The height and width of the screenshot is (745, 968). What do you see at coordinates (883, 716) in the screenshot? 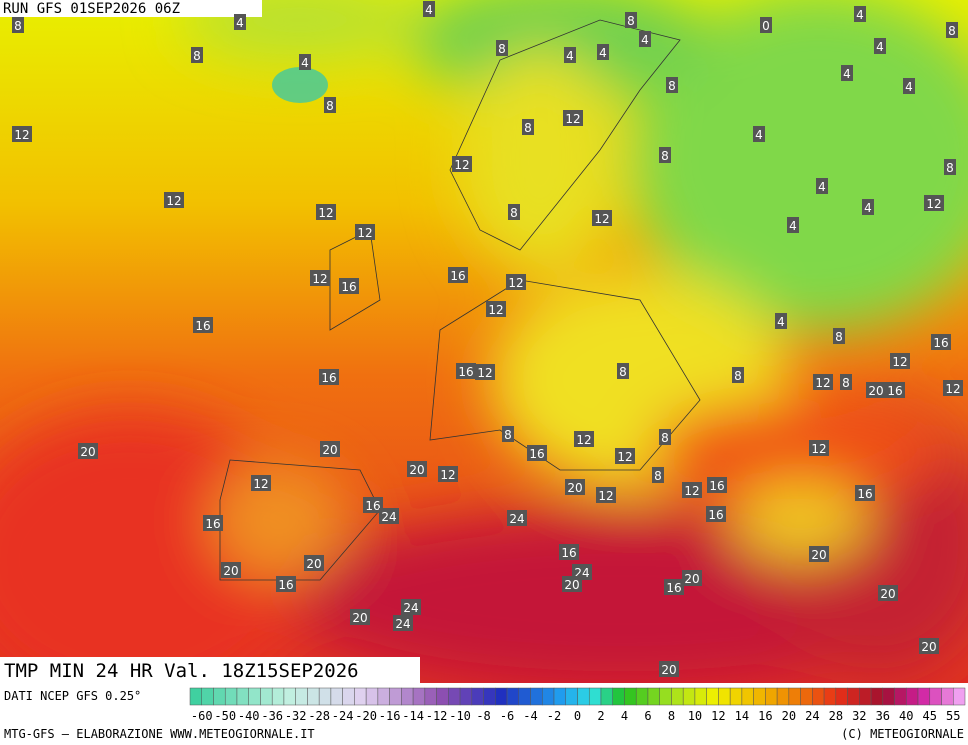
I see `colorbar-label: 36` at bounding box center [883, 716].